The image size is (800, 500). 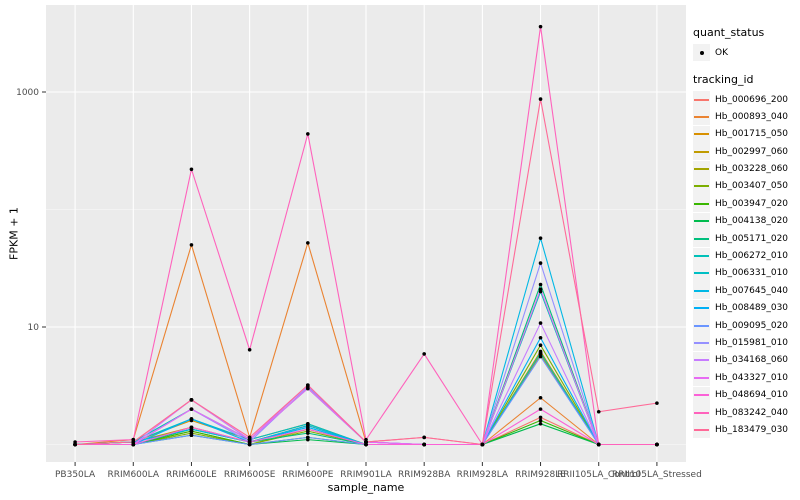 What do you see at coordinates (14, 233) in the screenshot?
I see `y-axis-title: FPKM + 1` at bounding box center [14, 233].